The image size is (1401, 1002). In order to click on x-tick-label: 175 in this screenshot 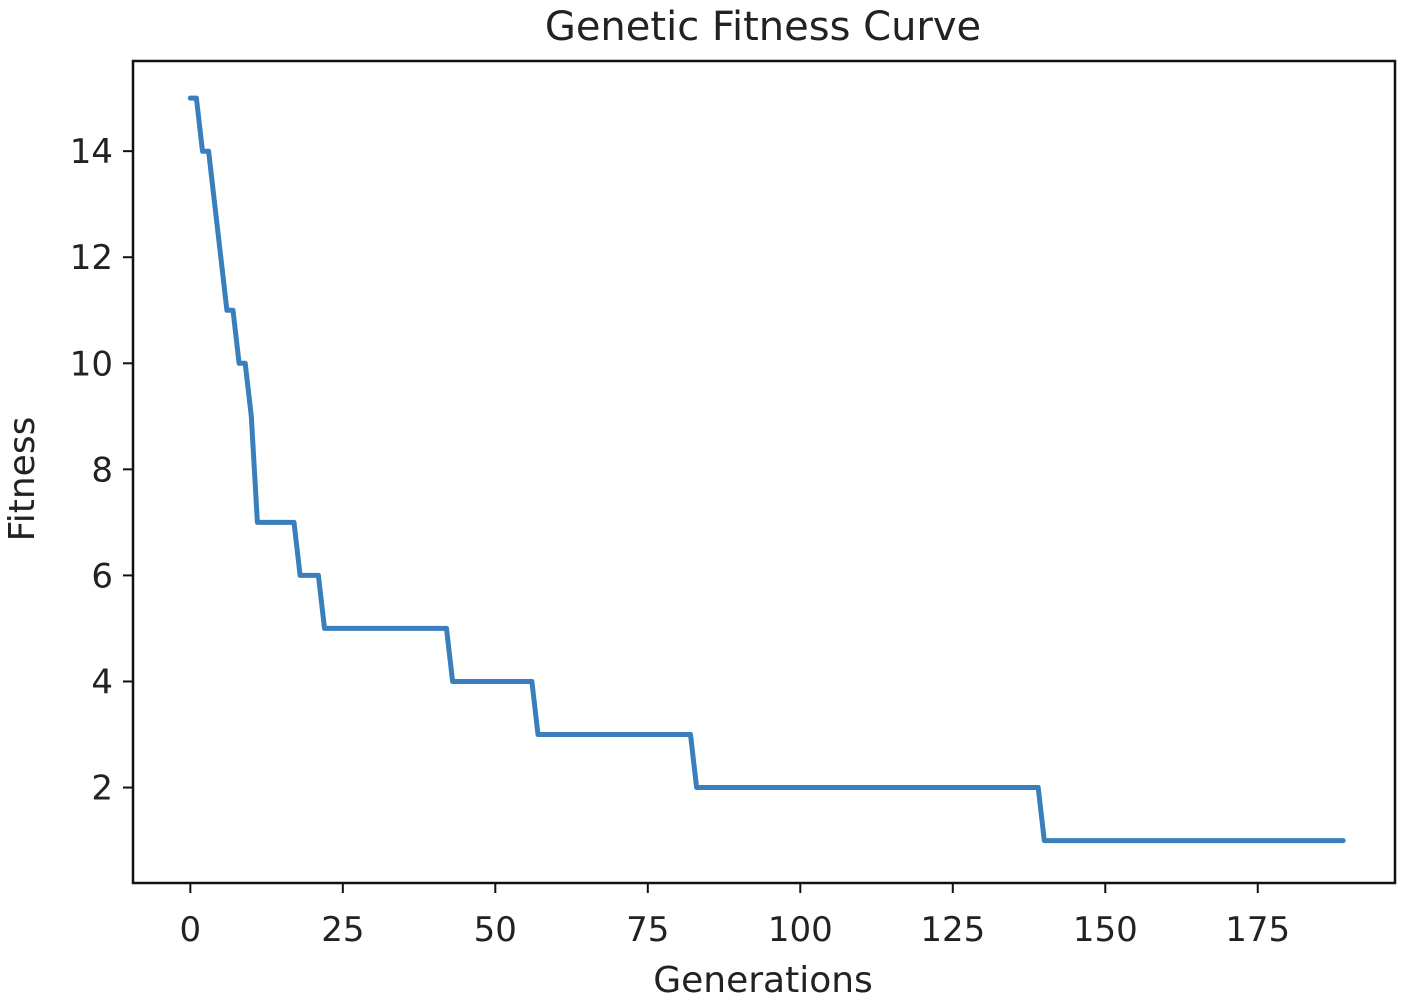, I will do `click(1257, 930)`.